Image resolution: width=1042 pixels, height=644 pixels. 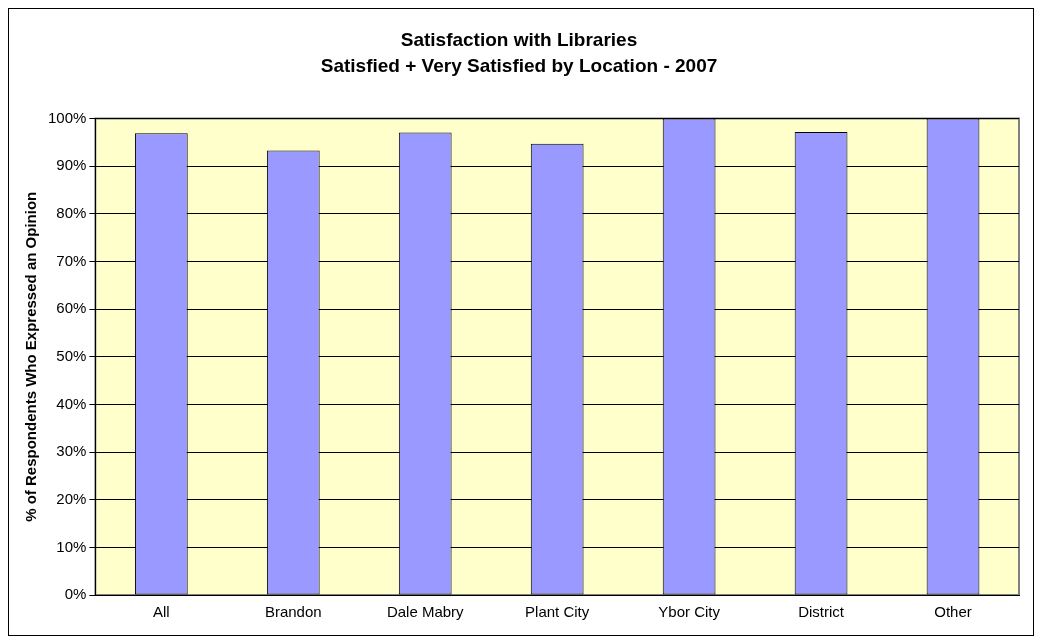 I want to click on x-tick-label: Plant City, so click(x=557, y=612).